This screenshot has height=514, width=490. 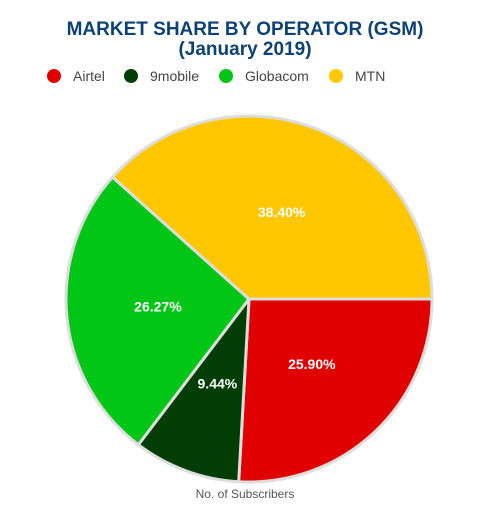 I want to click on legend-label-9mobile: 9mobile, so click(x=175, y=76).